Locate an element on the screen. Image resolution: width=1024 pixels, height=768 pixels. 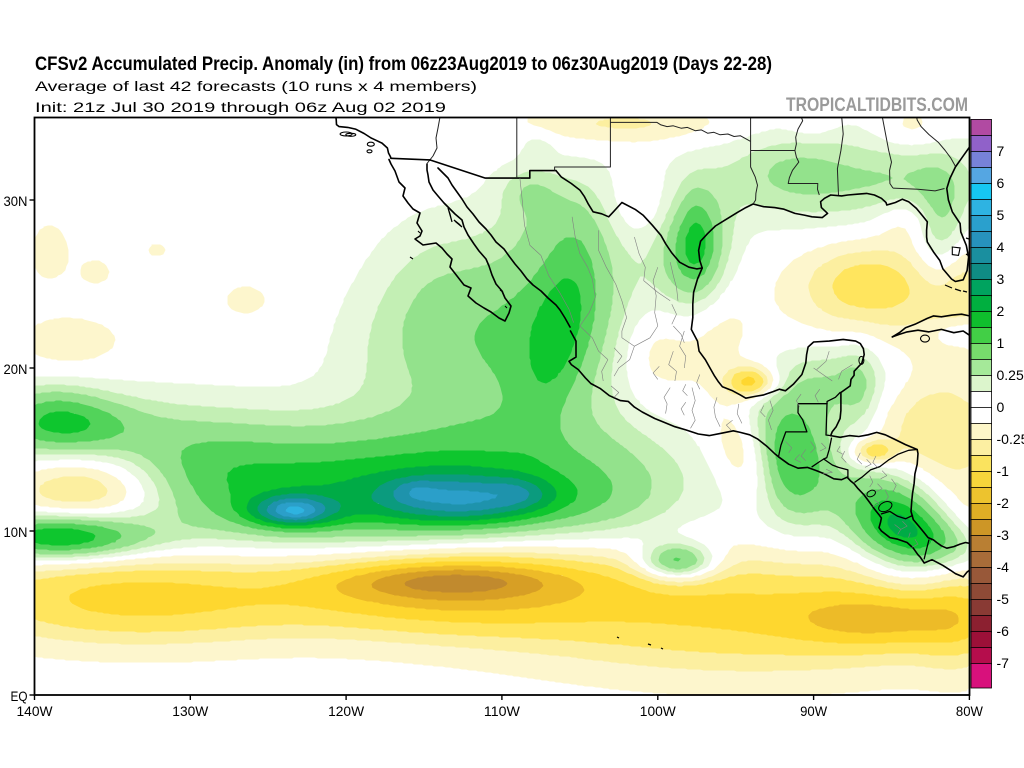
svg-text: -7 is located at coordinates (1003, 663).